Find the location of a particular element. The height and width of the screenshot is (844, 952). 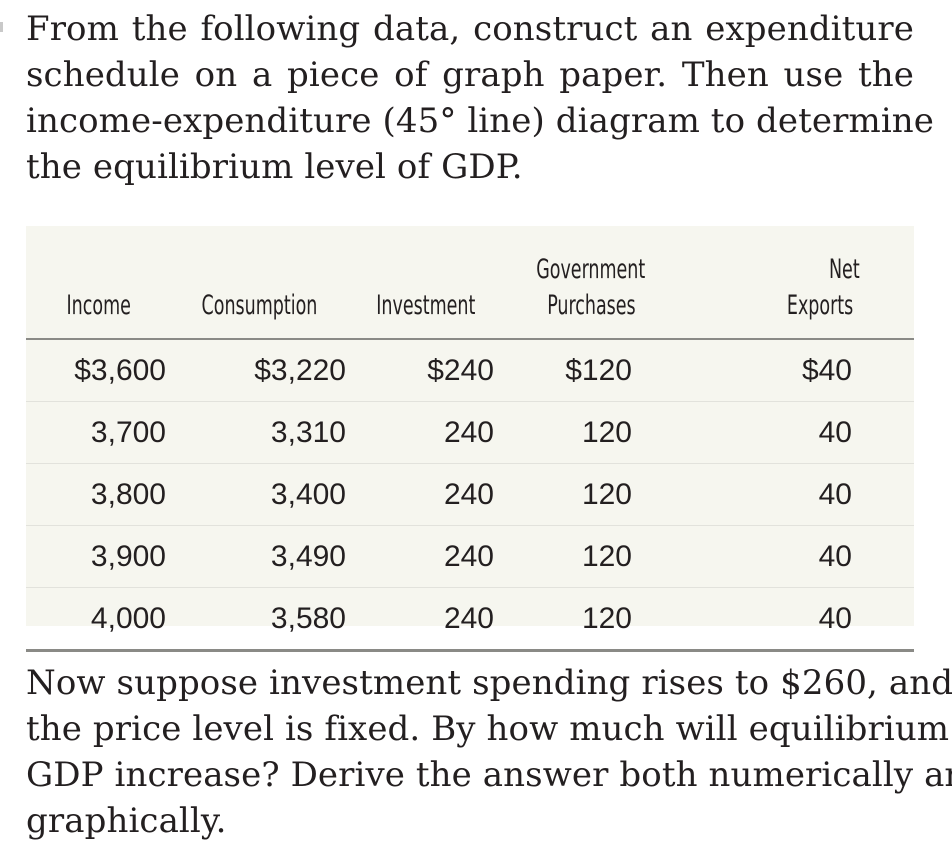

header-net-exports: Net Exports is located at coordinates (795, 283).